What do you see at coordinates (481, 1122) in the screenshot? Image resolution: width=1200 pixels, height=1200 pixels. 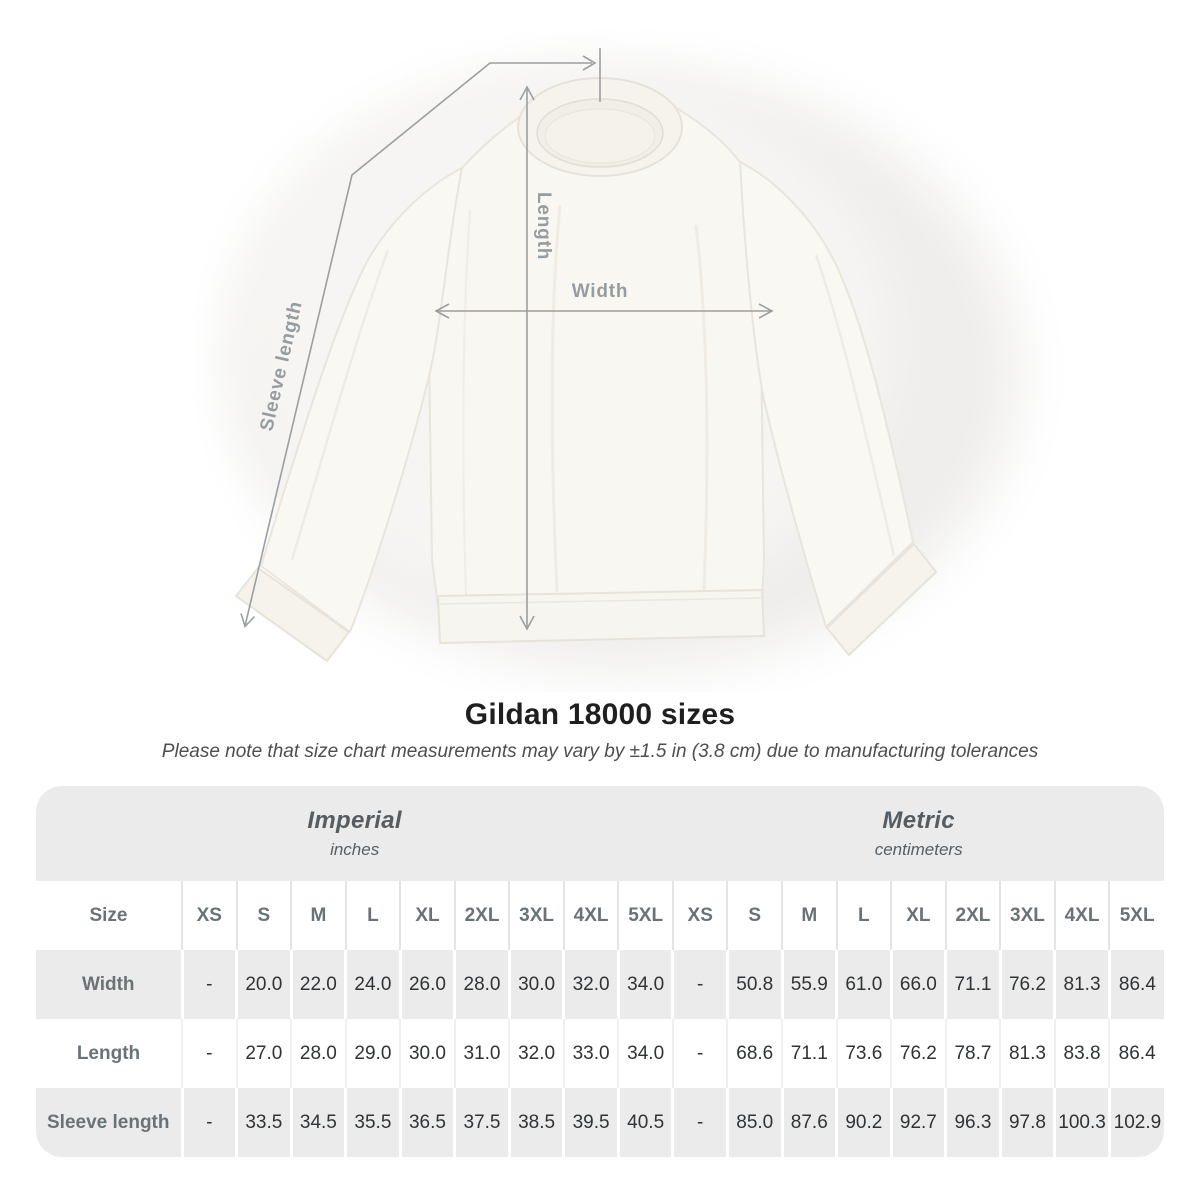 I see `cell-imperial-2XL: 37.5` at bounding box center [481, 1122].